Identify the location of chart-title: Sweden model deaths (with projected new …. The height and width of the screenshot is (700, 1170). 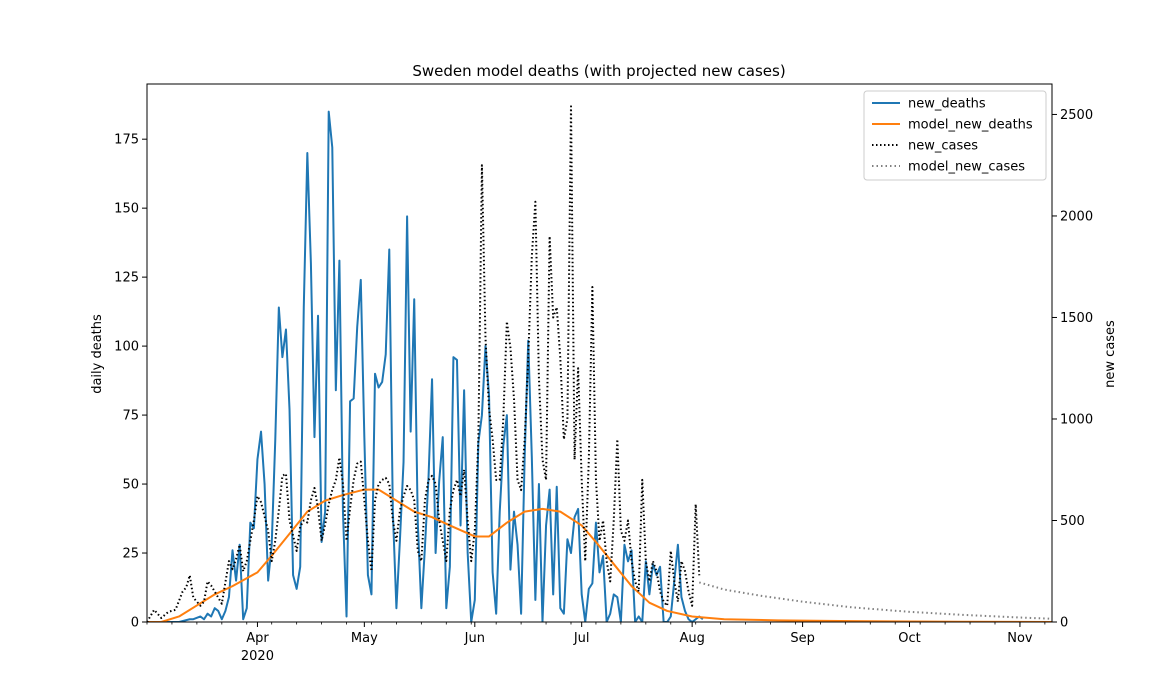
(598, 71).